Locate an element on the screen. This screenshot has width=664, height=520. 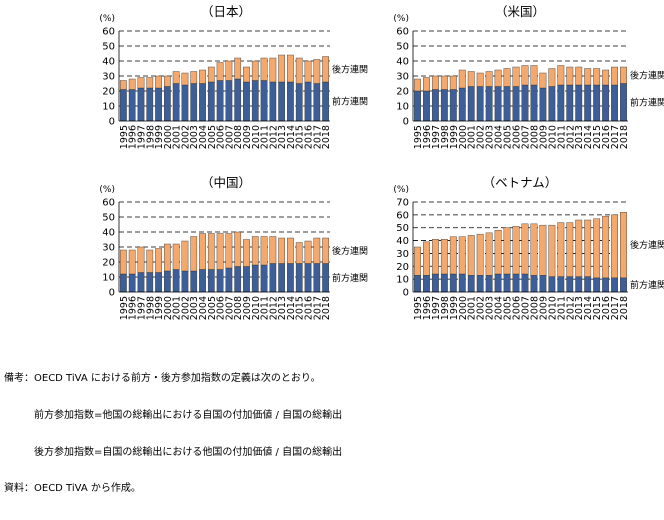
x-tick-label: 1997 is located at coordinates (141, 308).